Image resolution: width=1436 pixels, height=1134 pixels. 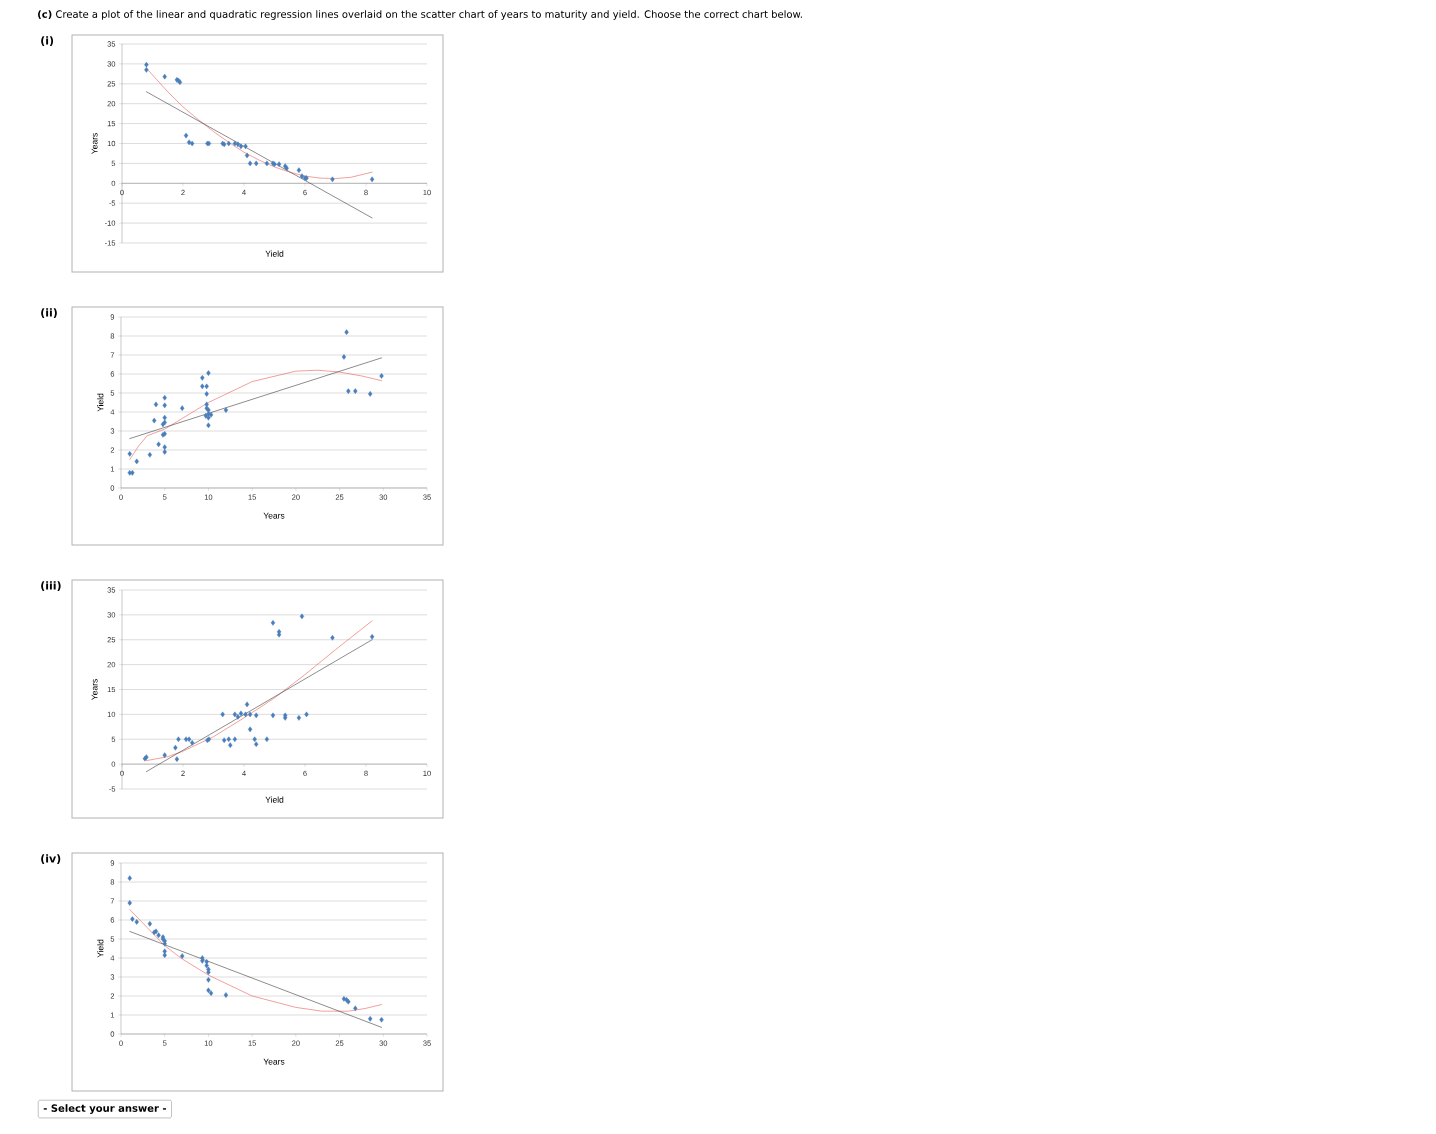 What do you see at coordinates (49, 313) in the screenshot?
I see `chart-title: (ii)` at bounding box center [49, 313].